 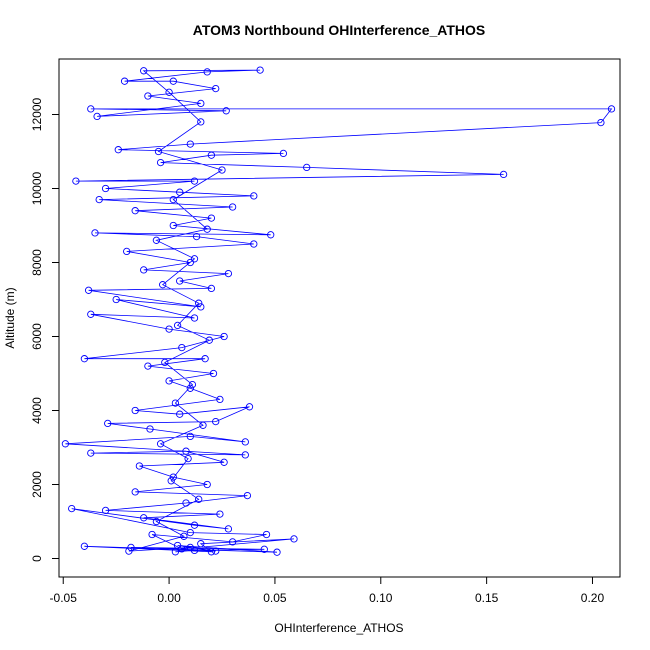 I want to click on y-axis: 0 2000 4000 6000 8000 10000 12000, so click(x=45, y=329).